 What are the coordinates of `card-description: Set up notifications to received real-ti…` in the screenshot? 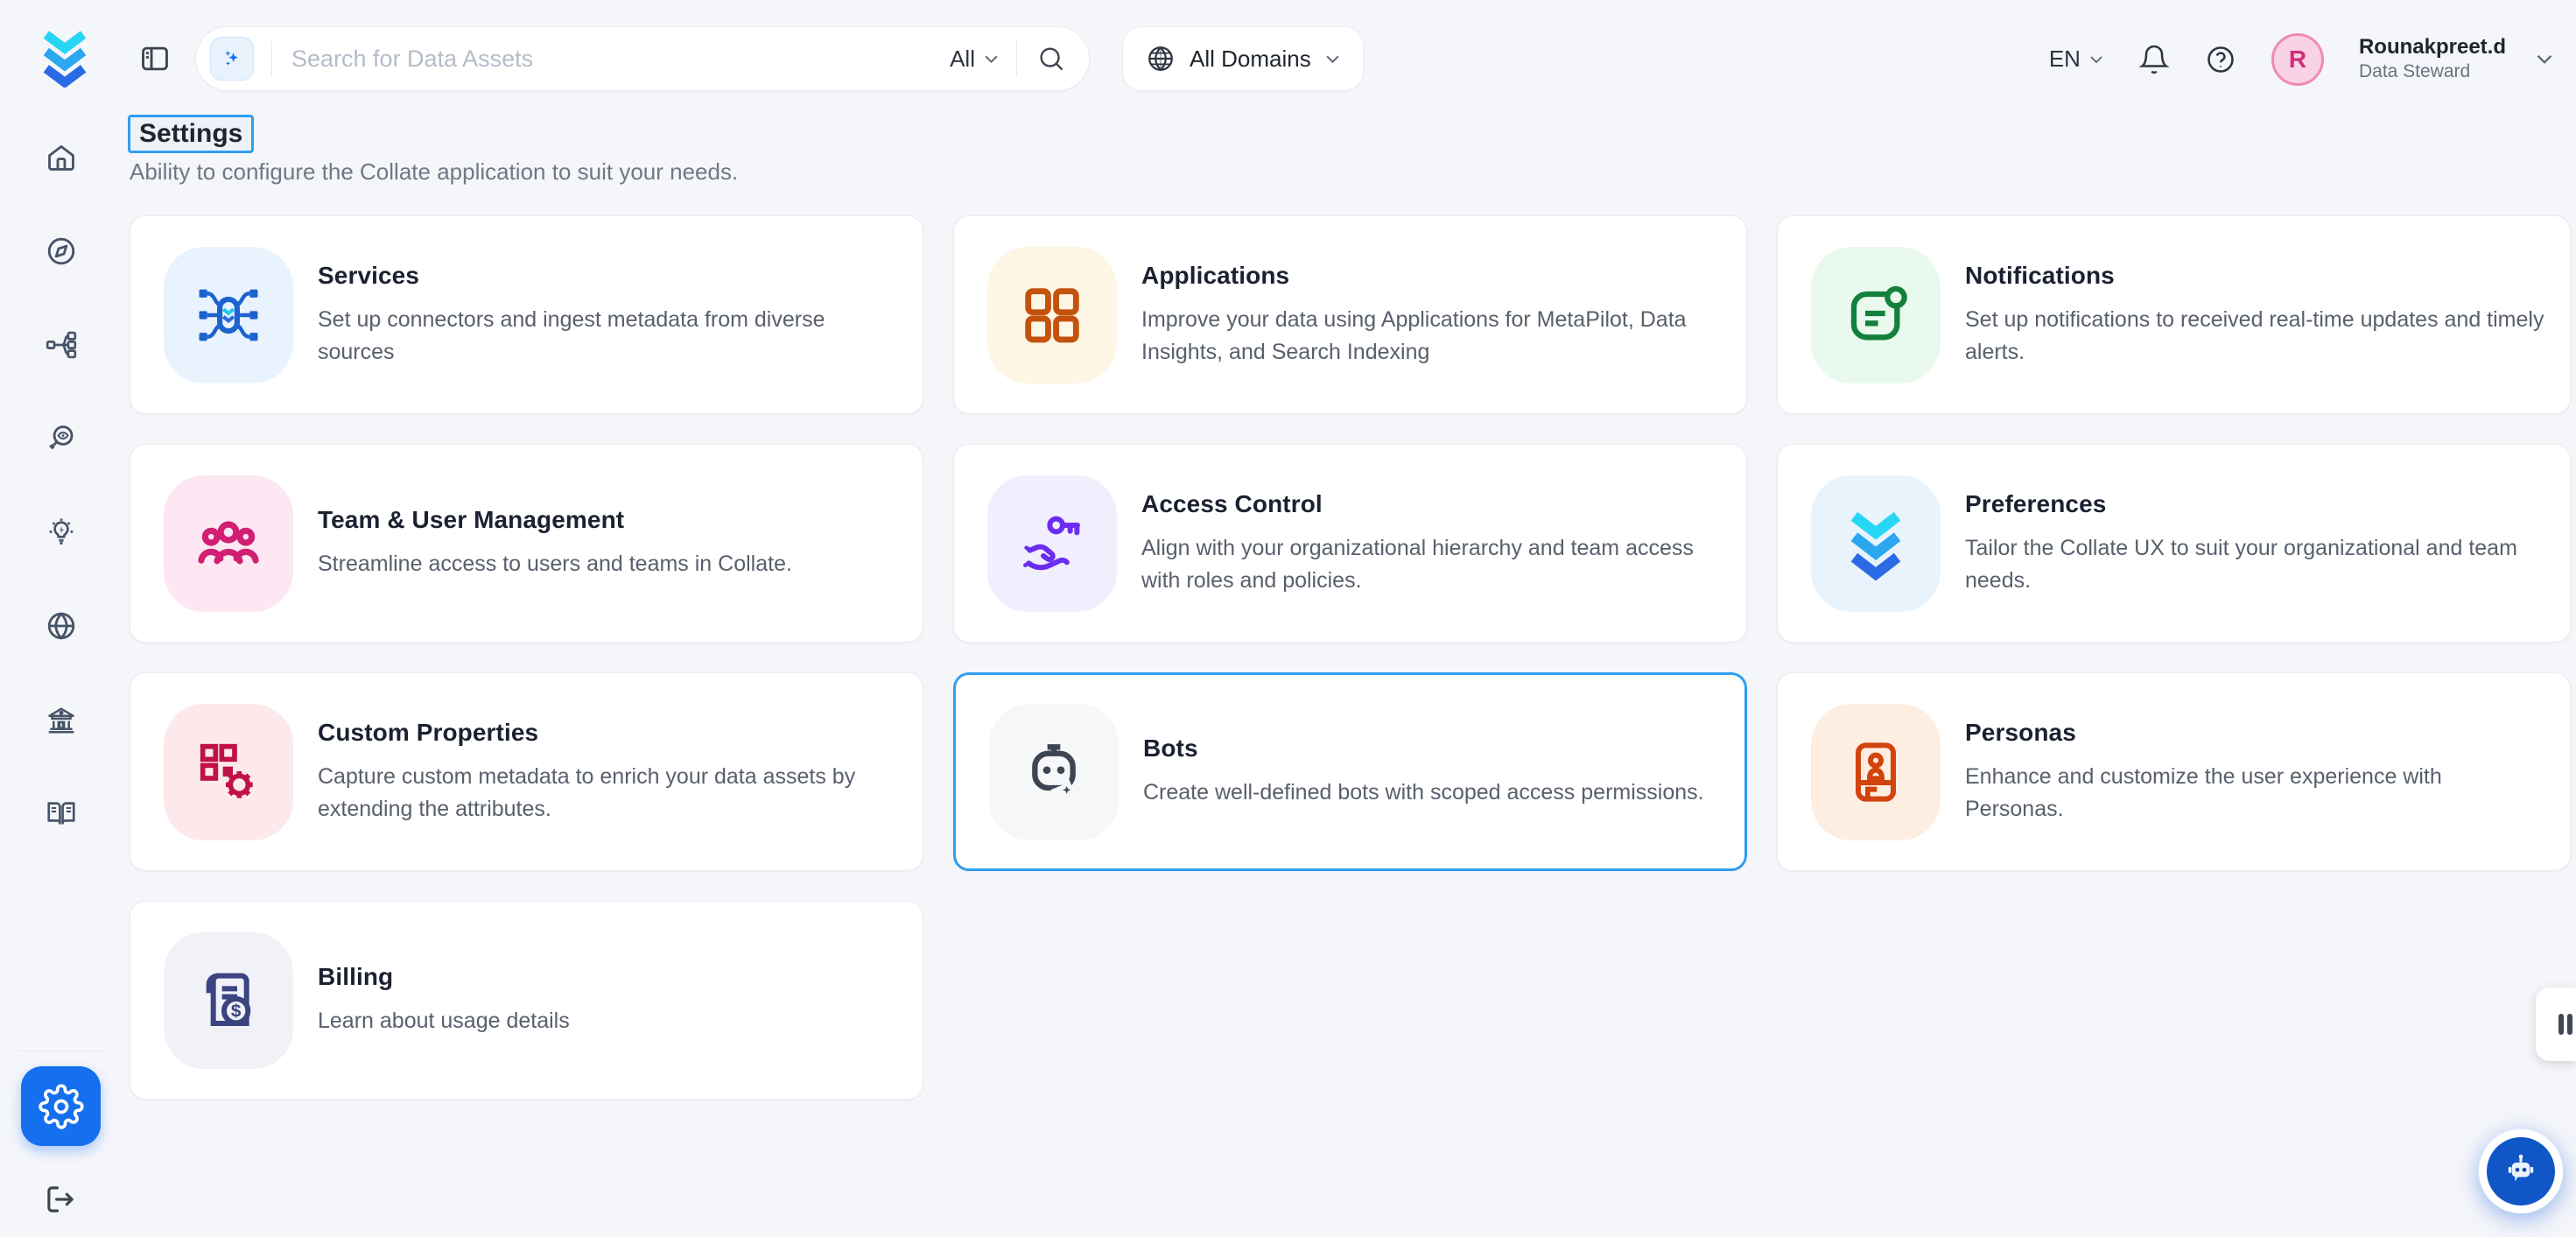 It's located at (2255, 335).